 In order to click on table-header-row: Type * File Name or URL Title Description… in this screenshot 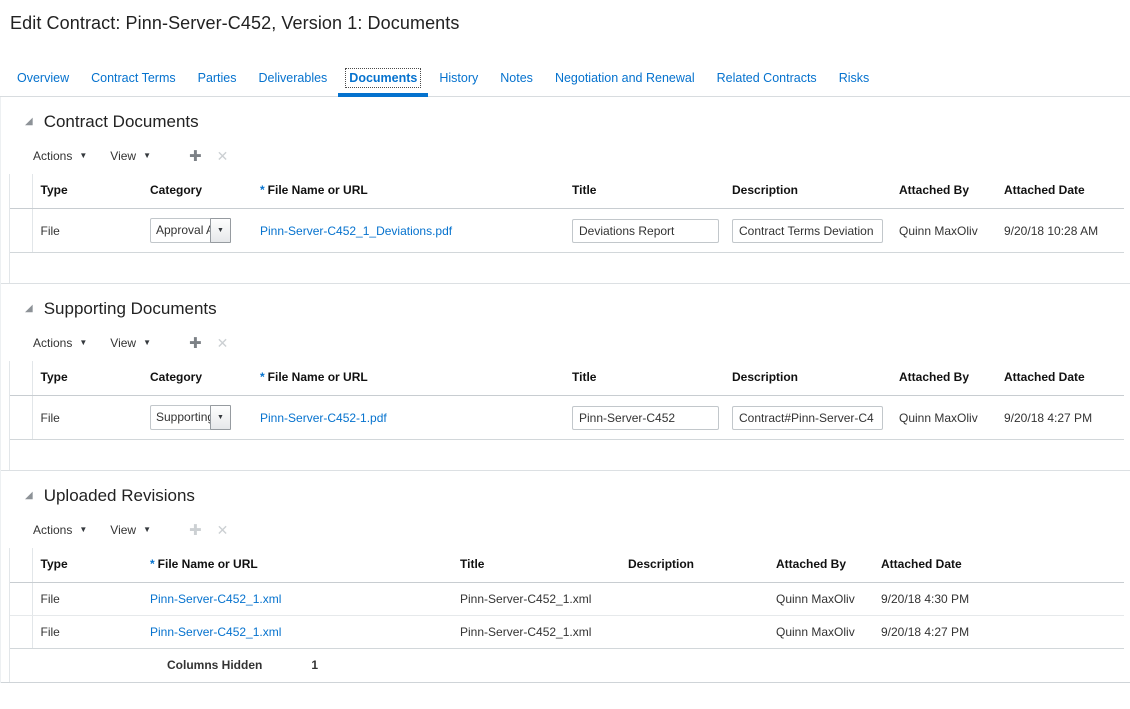, I will do `click(567, 565)`.